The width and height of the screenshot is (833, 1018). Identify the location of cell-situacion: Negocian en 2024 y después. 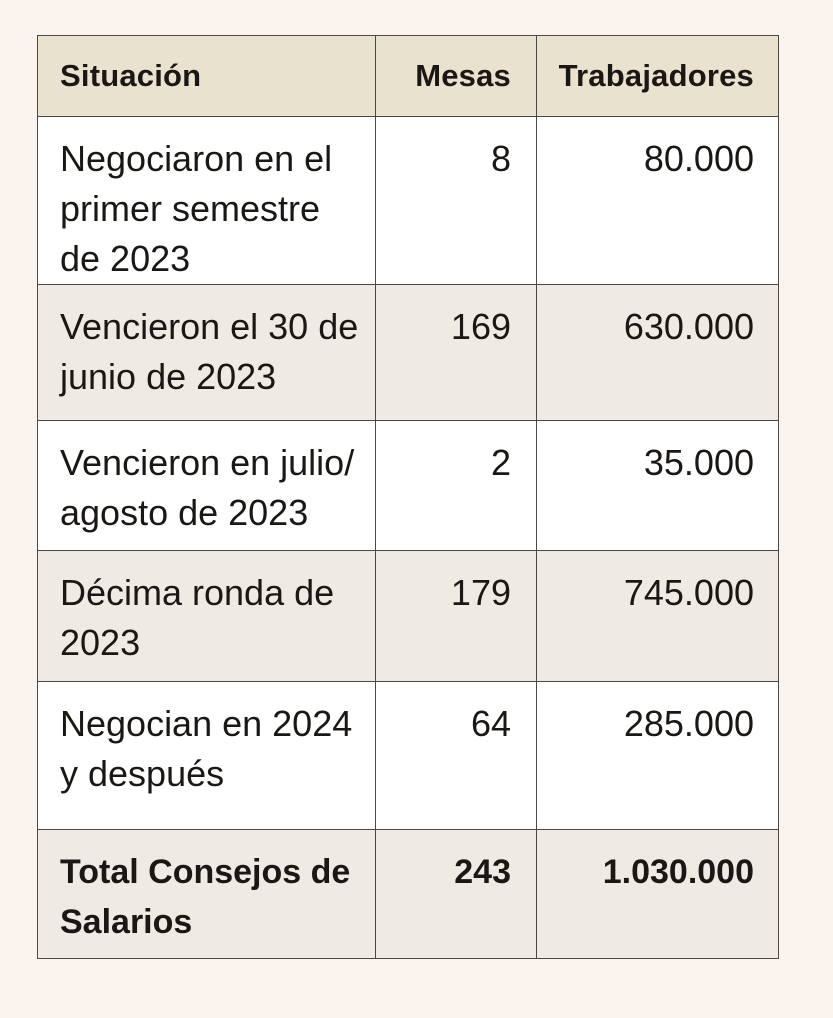
(206, 755).